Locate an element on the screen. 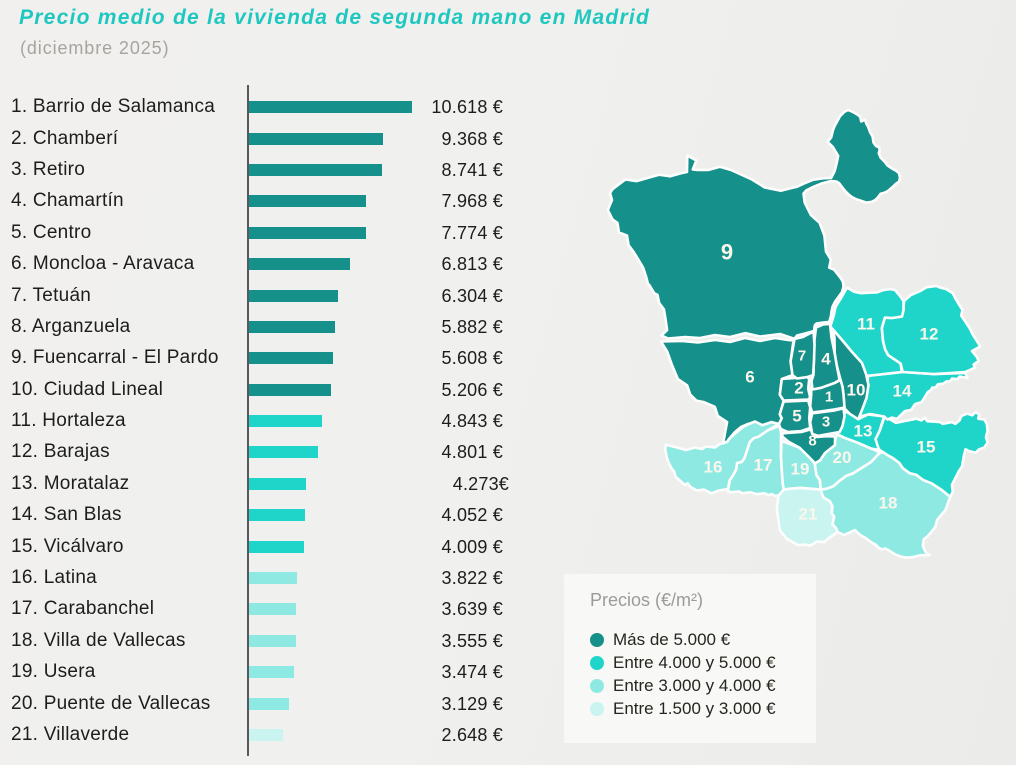  svg-text: 10 is located at coordinates (856, 390).